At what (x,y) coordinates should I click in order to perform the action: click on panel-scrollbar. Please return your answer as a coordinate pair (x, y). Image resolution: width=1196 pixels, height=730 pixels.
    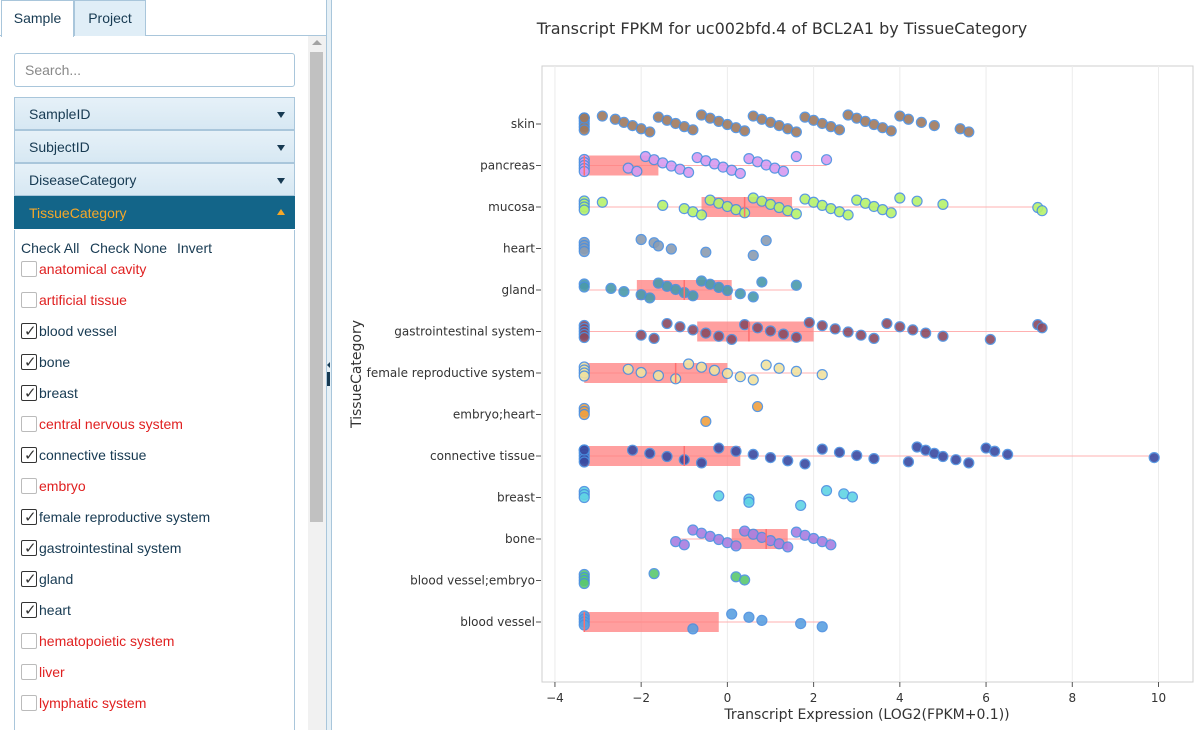
    Looking at the image, I should click on (317, 383).